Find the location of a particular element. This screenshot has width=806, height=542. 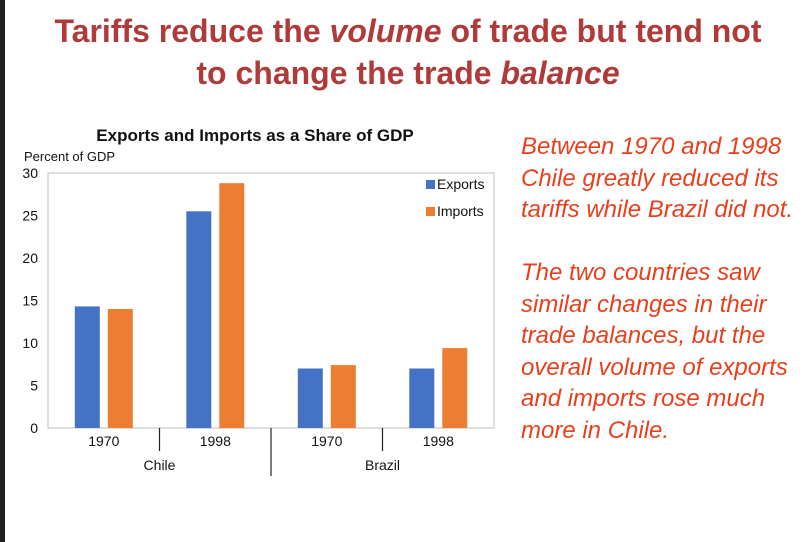

y-tick-label: 10 is located at coordinates (30, 343).